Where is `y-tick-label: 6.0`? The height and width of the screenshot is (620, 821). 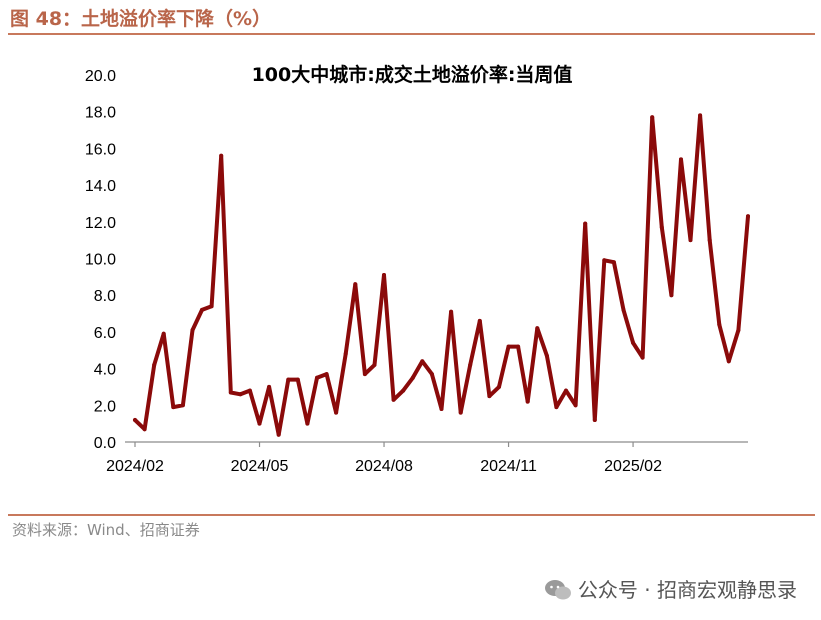 y-tick-label: 6.0 is located at coordinates (105, 333).